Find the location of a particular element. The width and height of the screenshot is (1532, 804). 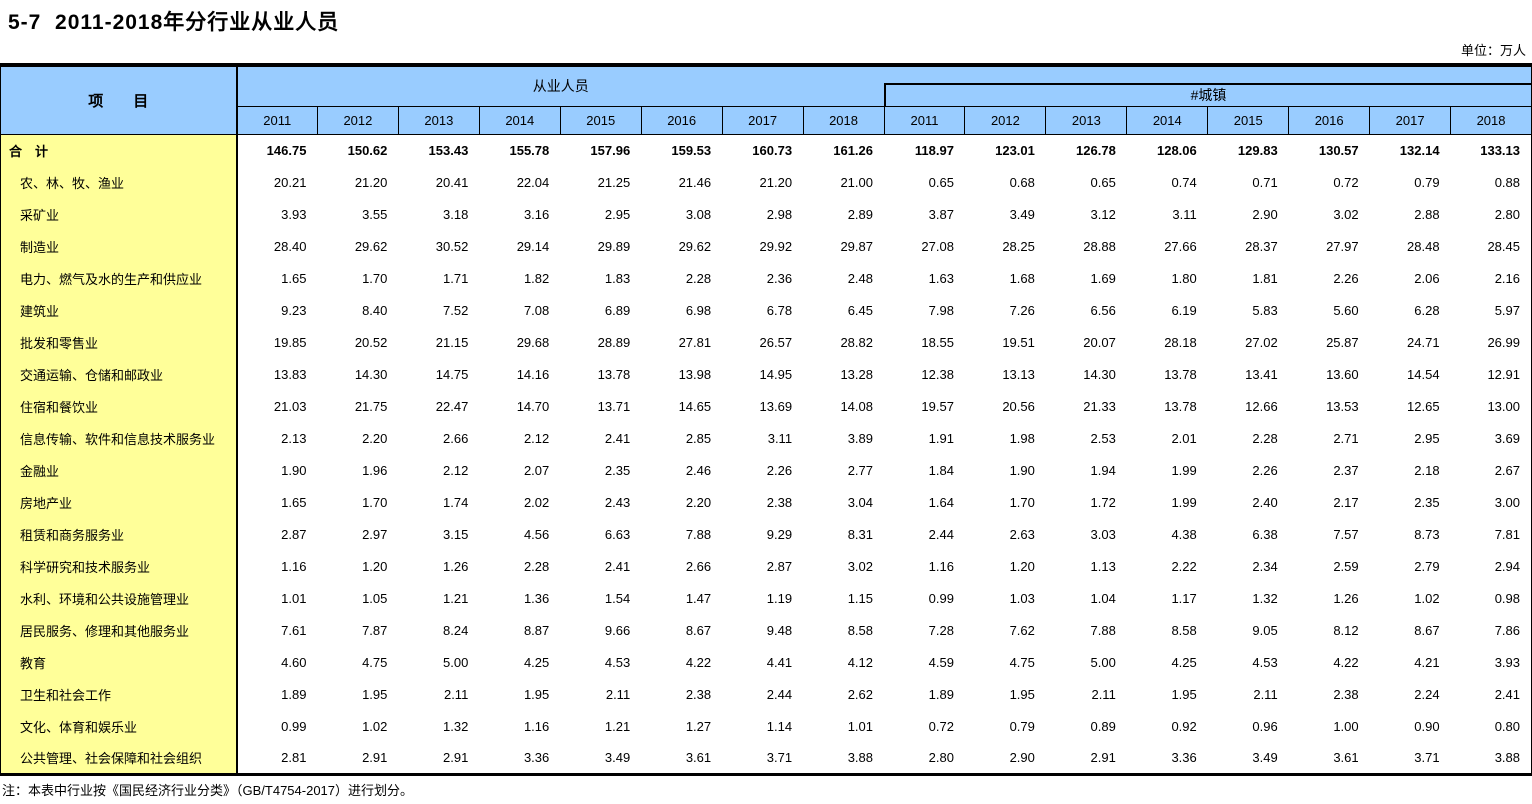

year-header: 2012 is located at coordinates (1005, 120).